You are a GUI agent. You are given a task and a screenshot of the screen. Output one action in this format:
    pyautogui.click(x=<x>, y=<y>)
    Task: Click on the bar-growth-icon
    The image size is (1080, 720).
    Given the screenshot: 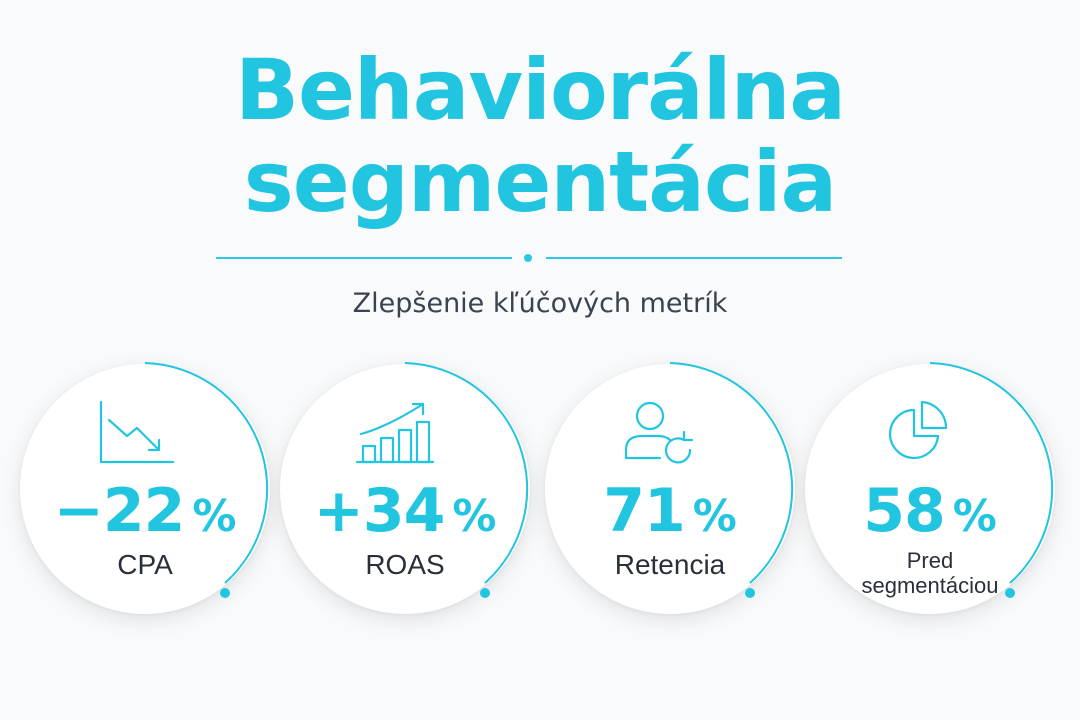 What is the action you would take?
    pyautogui.click(x=395, y=433)
    